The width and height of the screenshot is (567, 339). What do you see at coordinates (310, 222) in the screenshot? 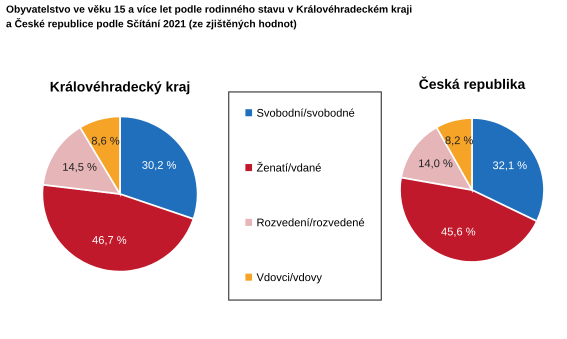
I see `legend-label: Rozvedení/rozvedené` at bounding box center [310, 222].